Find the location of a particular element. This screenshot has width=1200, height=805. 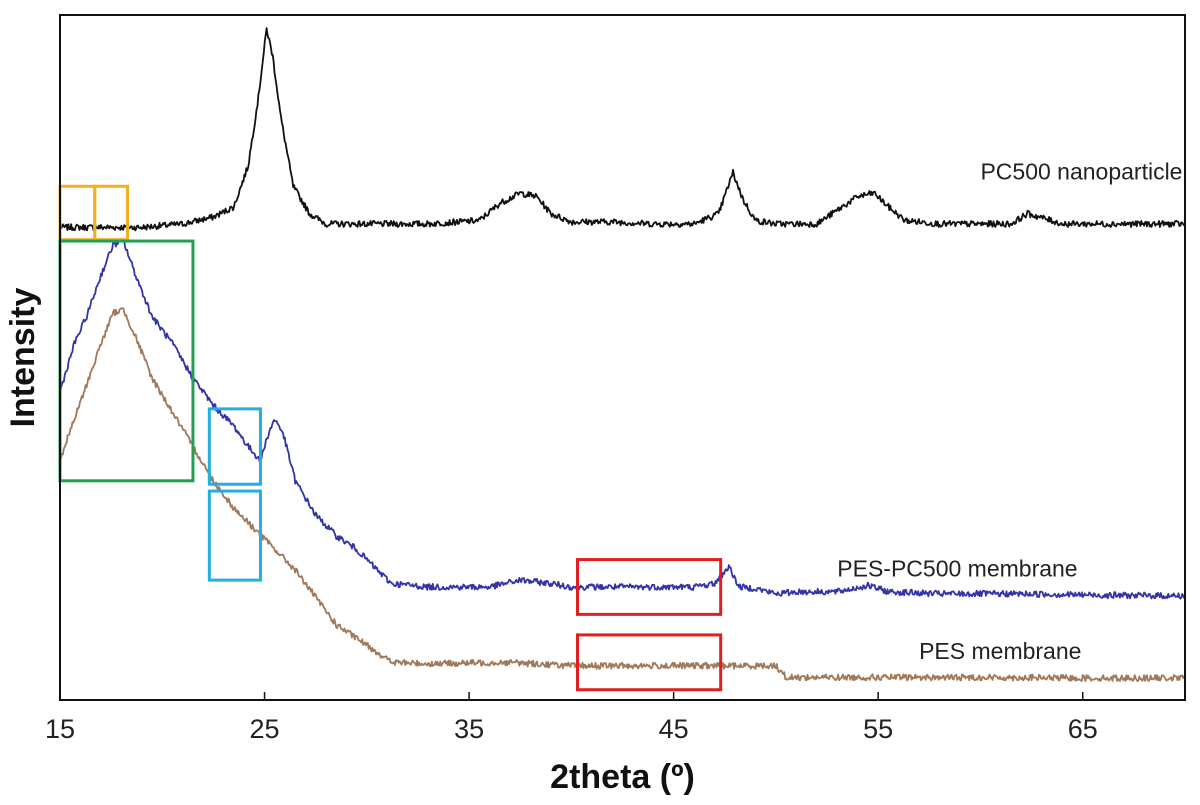

x-axis-ticks: 15 25 35 45 55 65 is located at coordinates (571, 718).